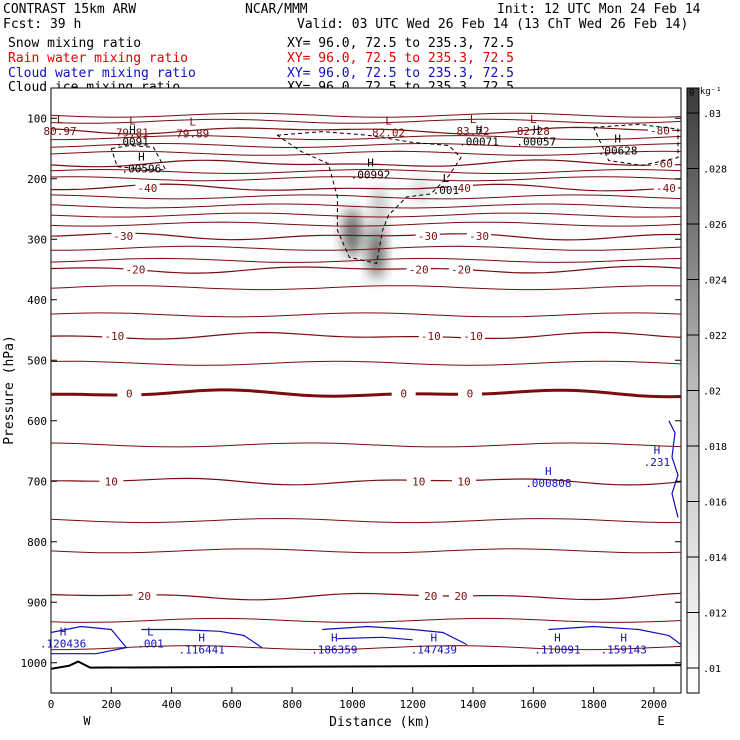 The width and height of the screenshot is (740, 740). I want to click on east-endpoint-label: E, so click(660, 721).